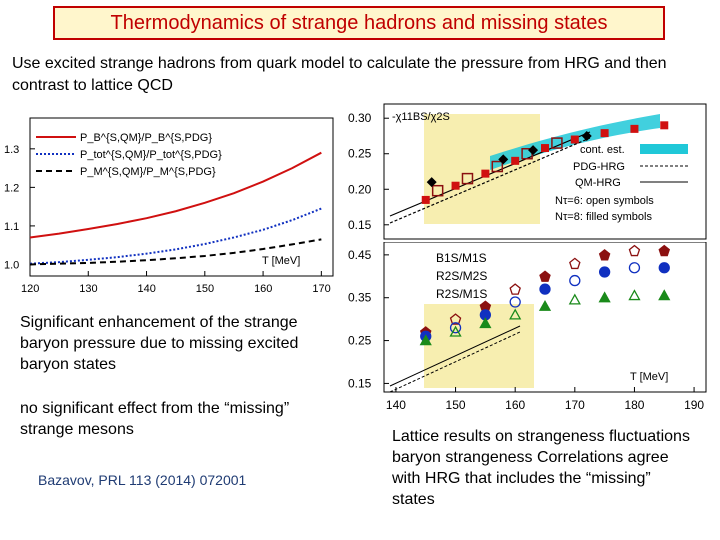  I want to click on legend-meson: P_M^{S,QM}/P_M^{S,PDG}, so click(148, 172).